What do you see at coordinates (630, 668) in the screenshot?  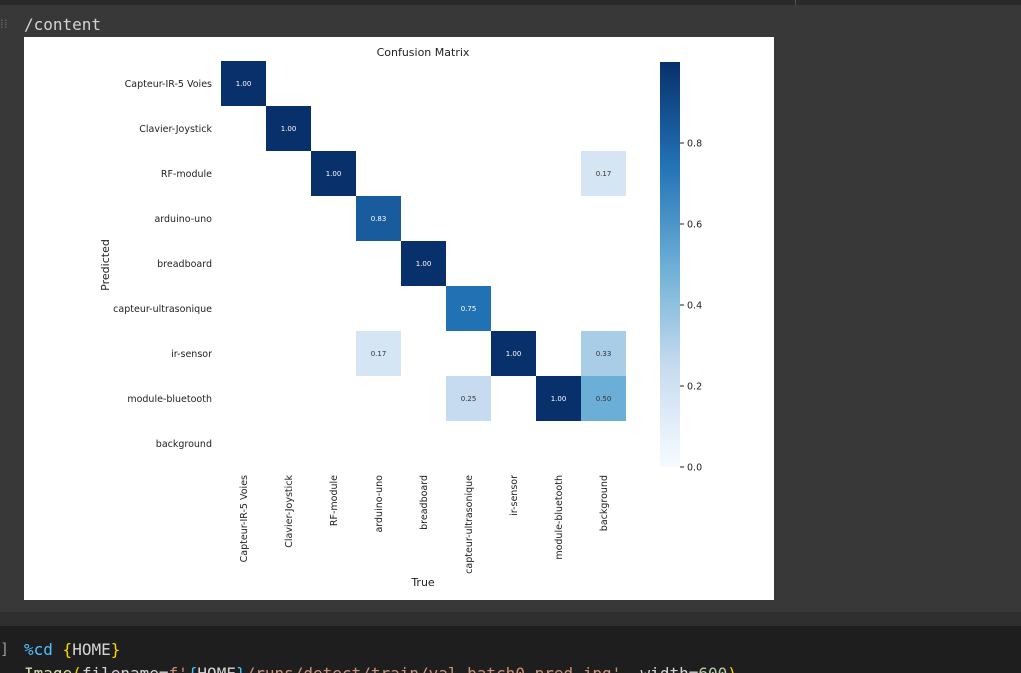 I see `comma: ,` at bounding box center [630, 668].